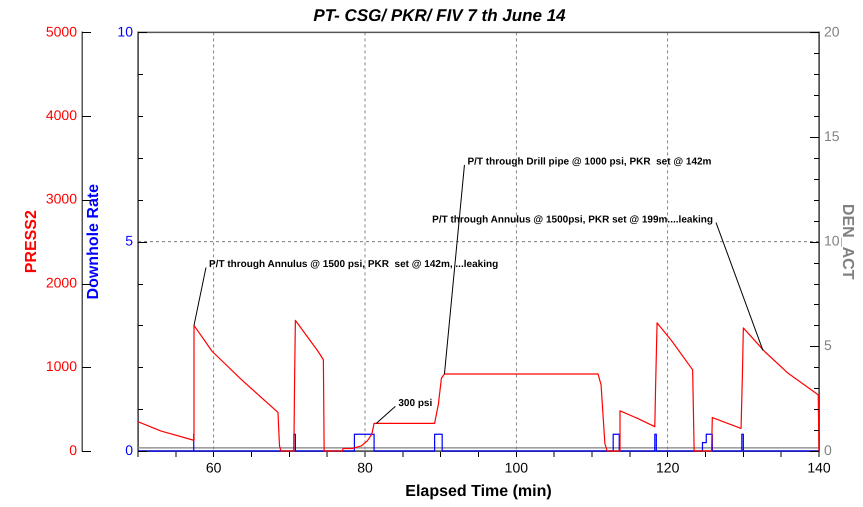 The height and width of the screenshot is (507, 863). Describe the element at coordinates (62, 366) in the screenshot. I see `y-tick-label: 1000` at that location.